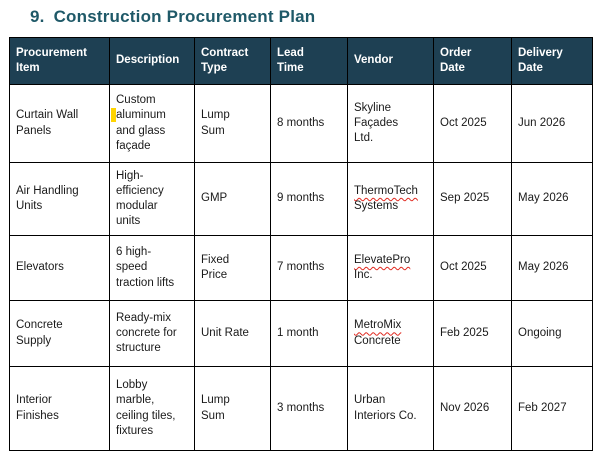  I want to click on column-header-order-date: Order Date, so click(472, 61).